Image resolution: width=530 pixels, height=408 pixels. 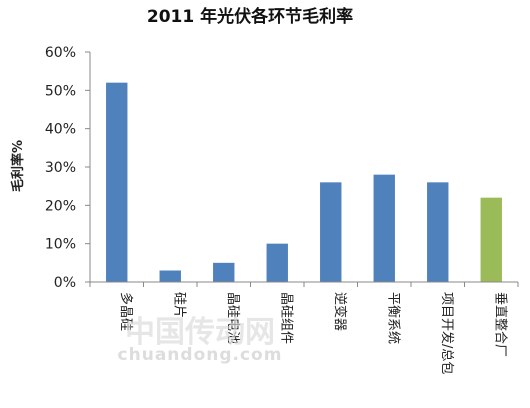 I want to click on watermark: 中国传动网 chuandong.com, so click(x=200, y=340).